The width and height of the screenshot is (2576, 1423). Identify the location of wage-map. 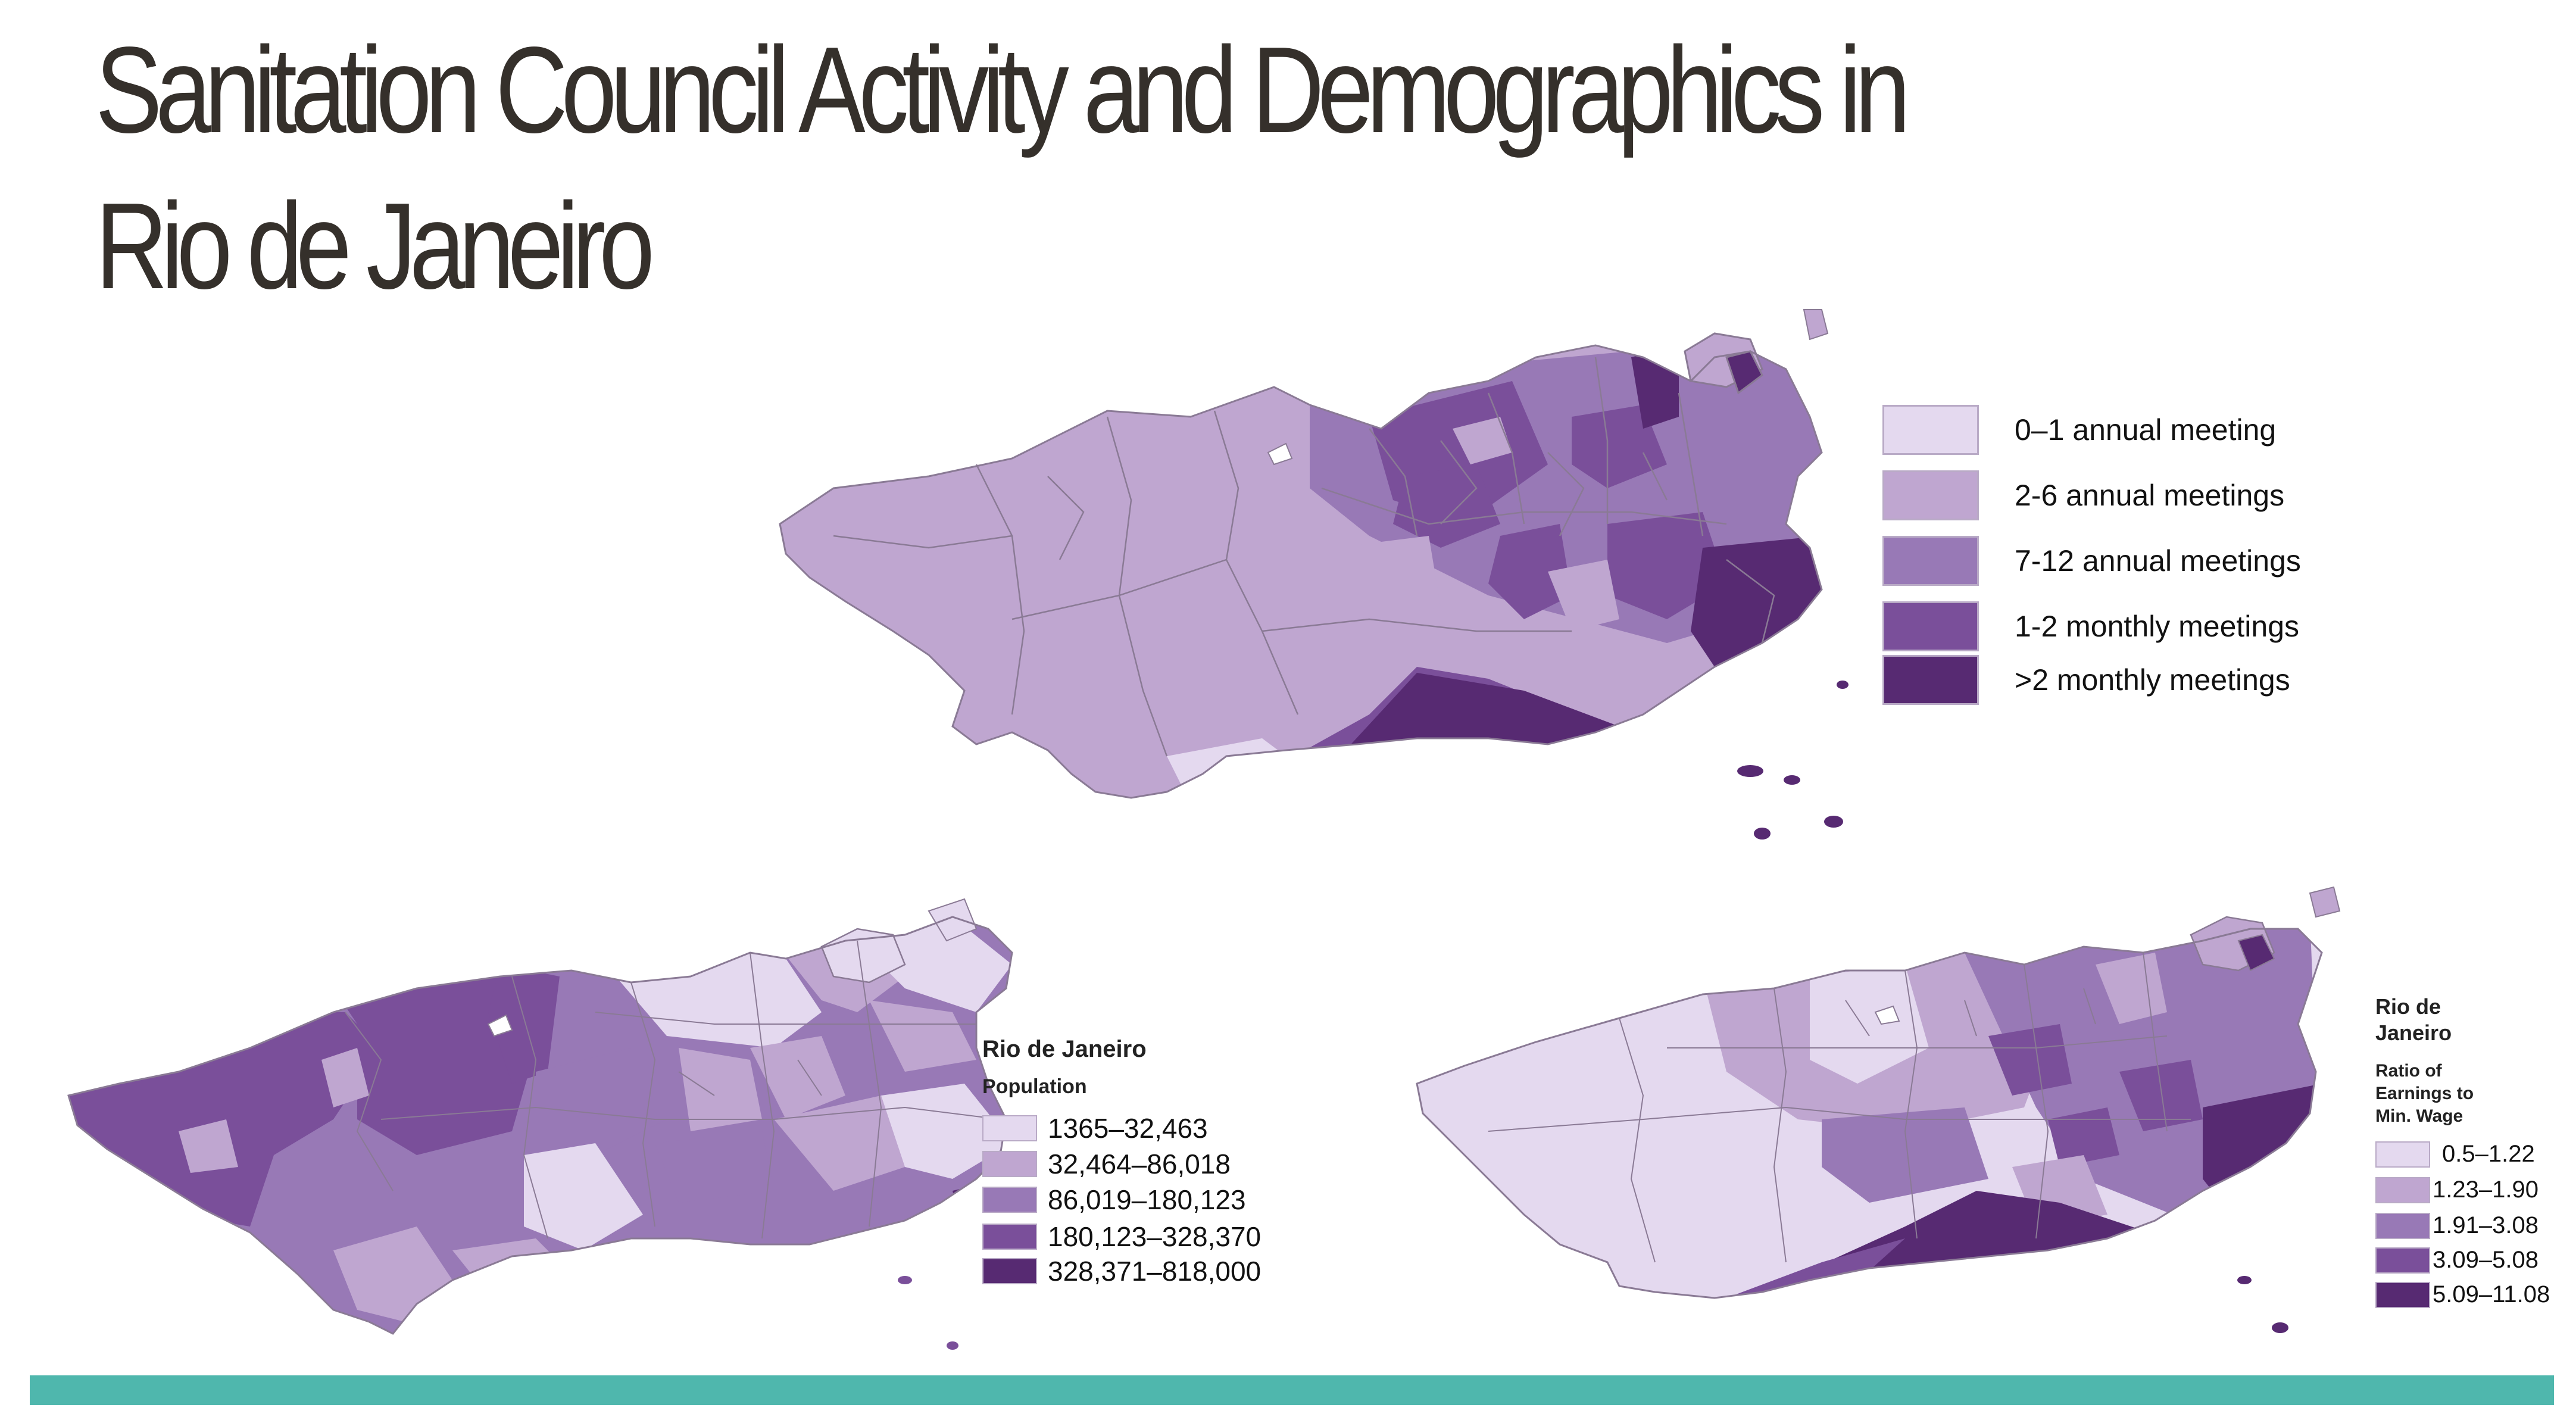
(1878, 1109).